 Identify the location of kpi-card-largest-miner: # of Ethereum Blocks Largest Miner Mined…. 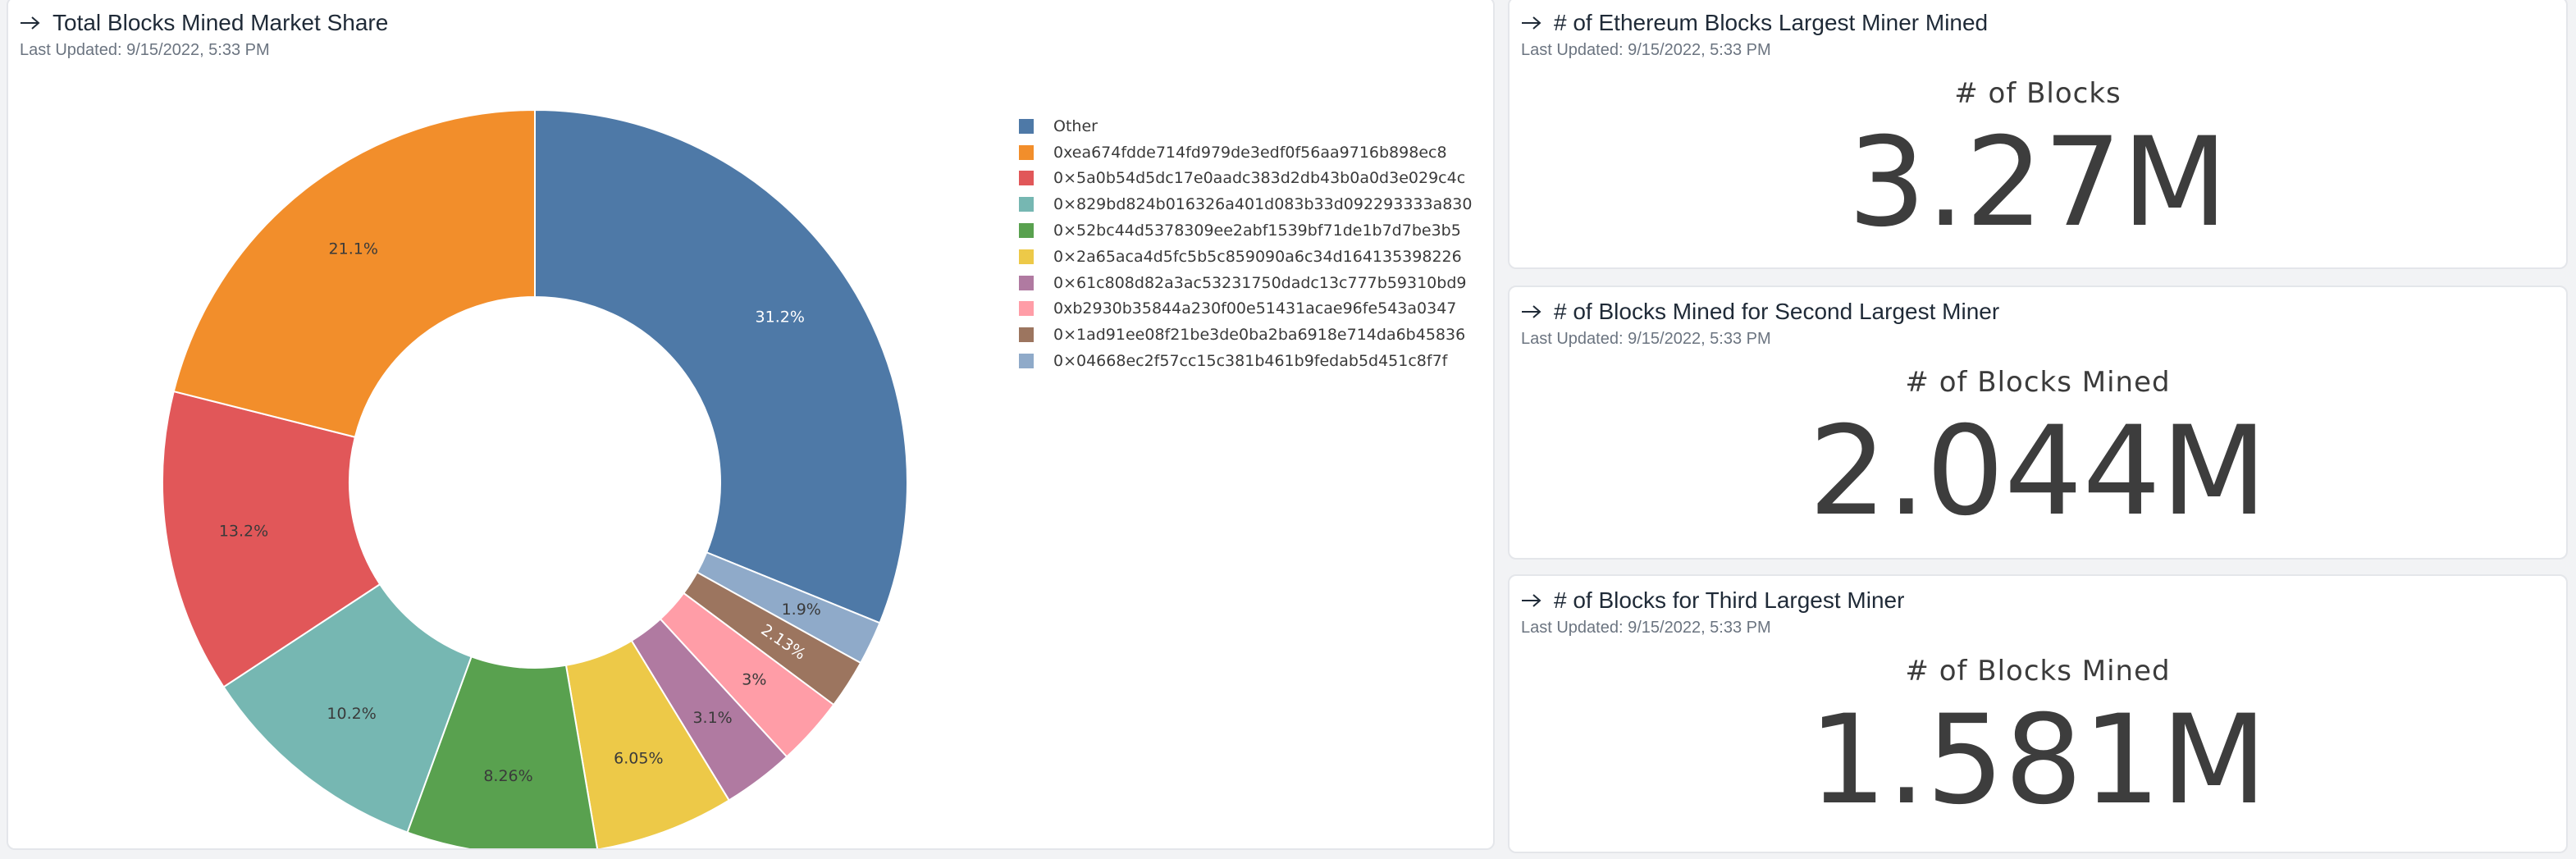
(2038, 134).